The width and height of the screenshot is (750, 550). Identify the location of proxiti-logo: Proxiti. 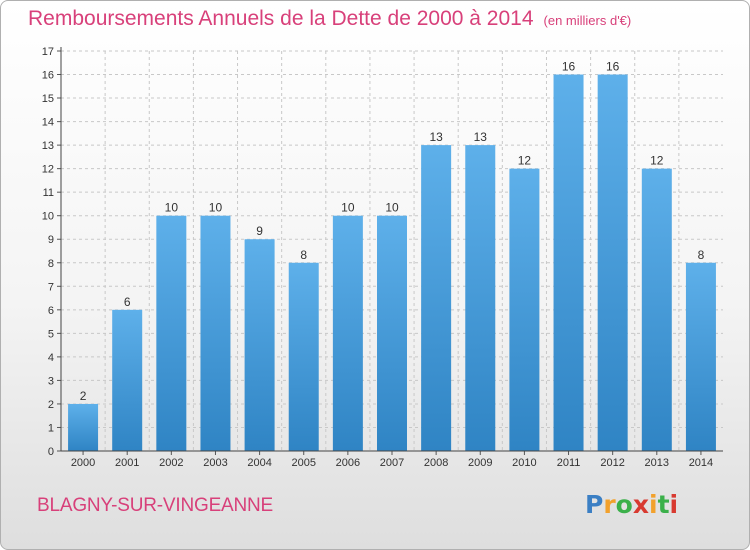
(631, 504).